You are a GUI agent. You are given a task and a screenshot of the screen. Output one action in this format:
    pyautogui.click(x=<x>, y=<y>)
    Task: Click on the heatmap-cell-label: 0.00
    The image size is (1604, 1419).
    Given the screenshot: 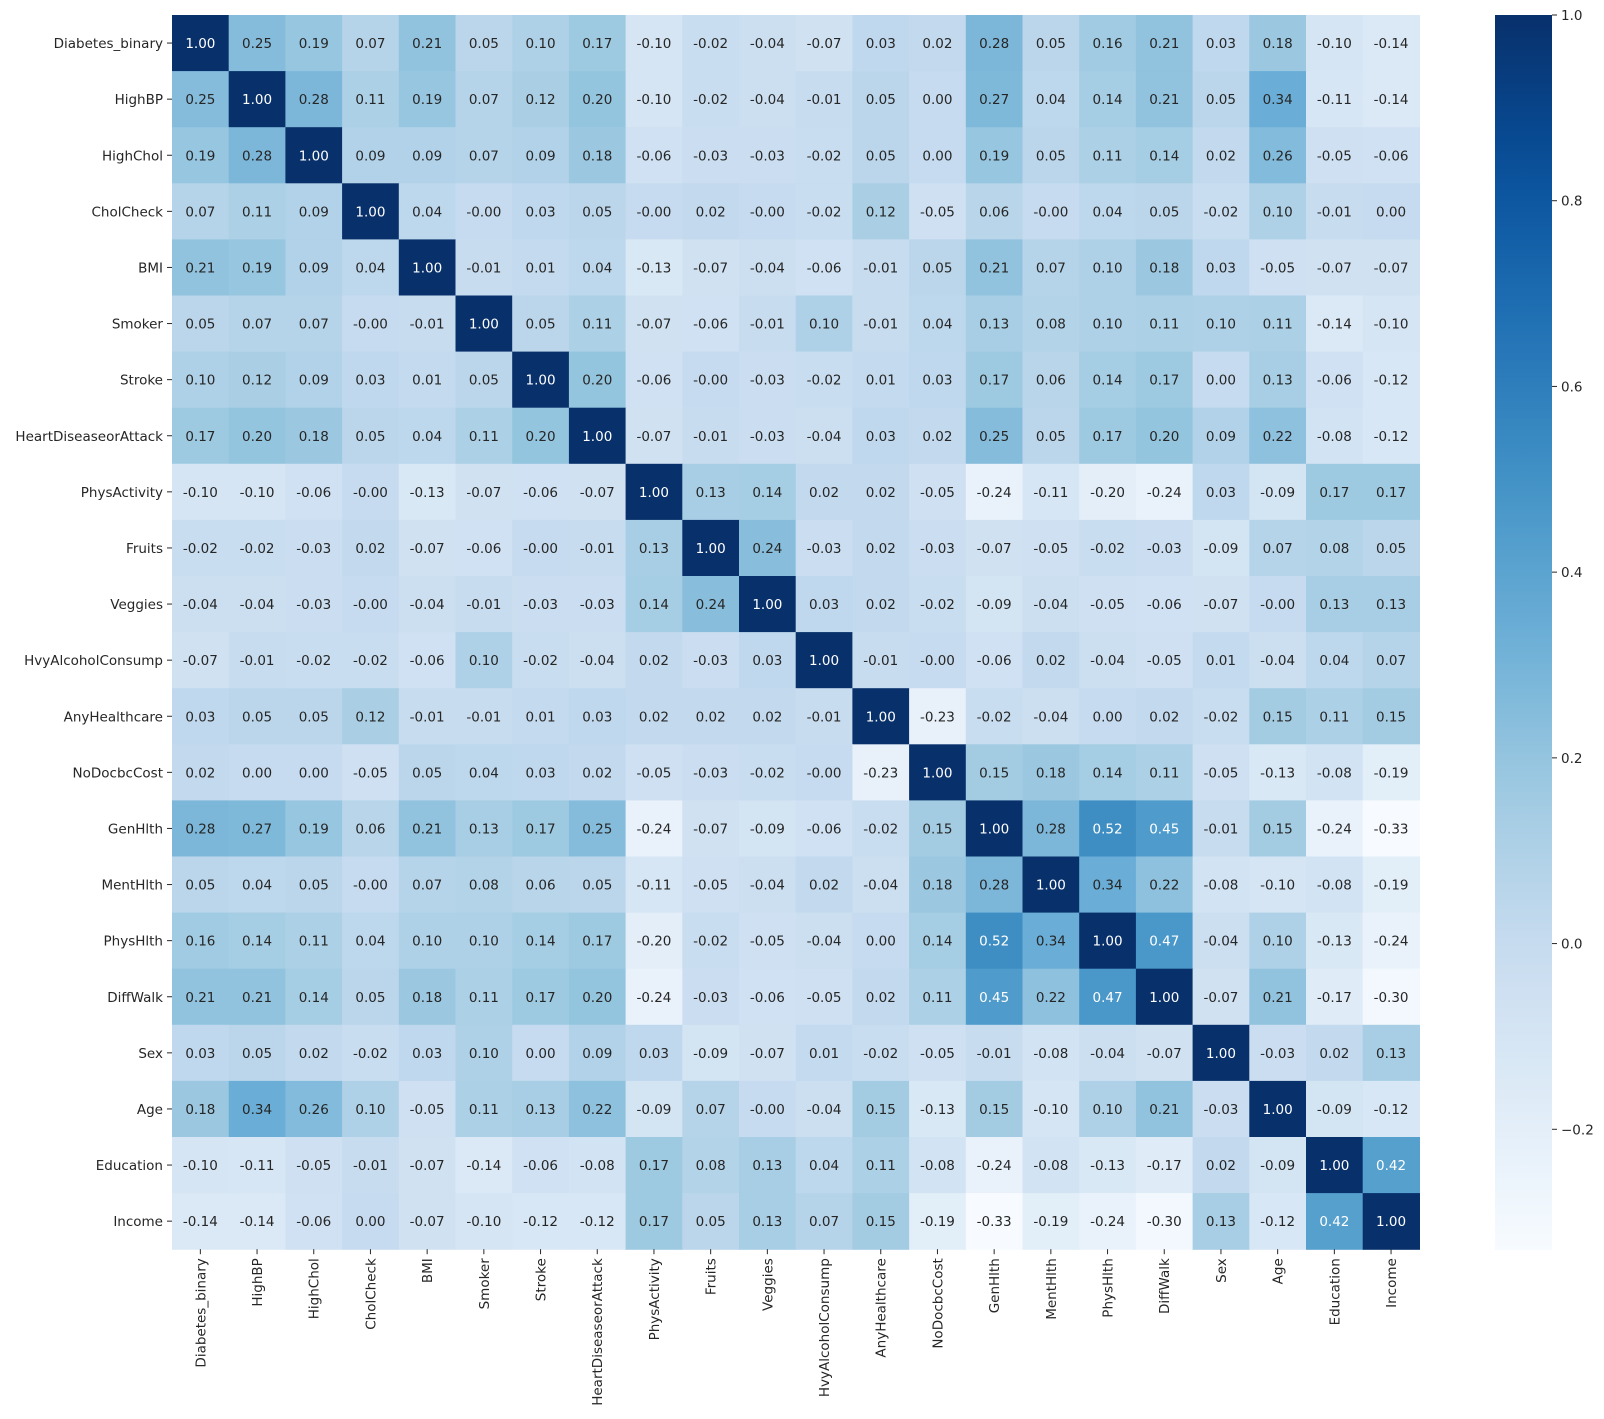 What is the action you would take?
    pyautogui.click(x=937, y=100)
    